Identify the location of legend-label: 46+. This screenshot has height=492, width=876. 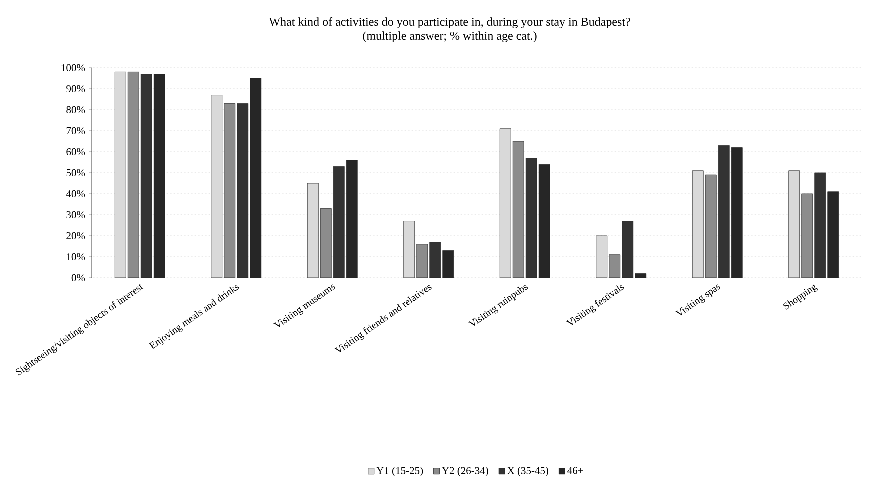
(576, 470).